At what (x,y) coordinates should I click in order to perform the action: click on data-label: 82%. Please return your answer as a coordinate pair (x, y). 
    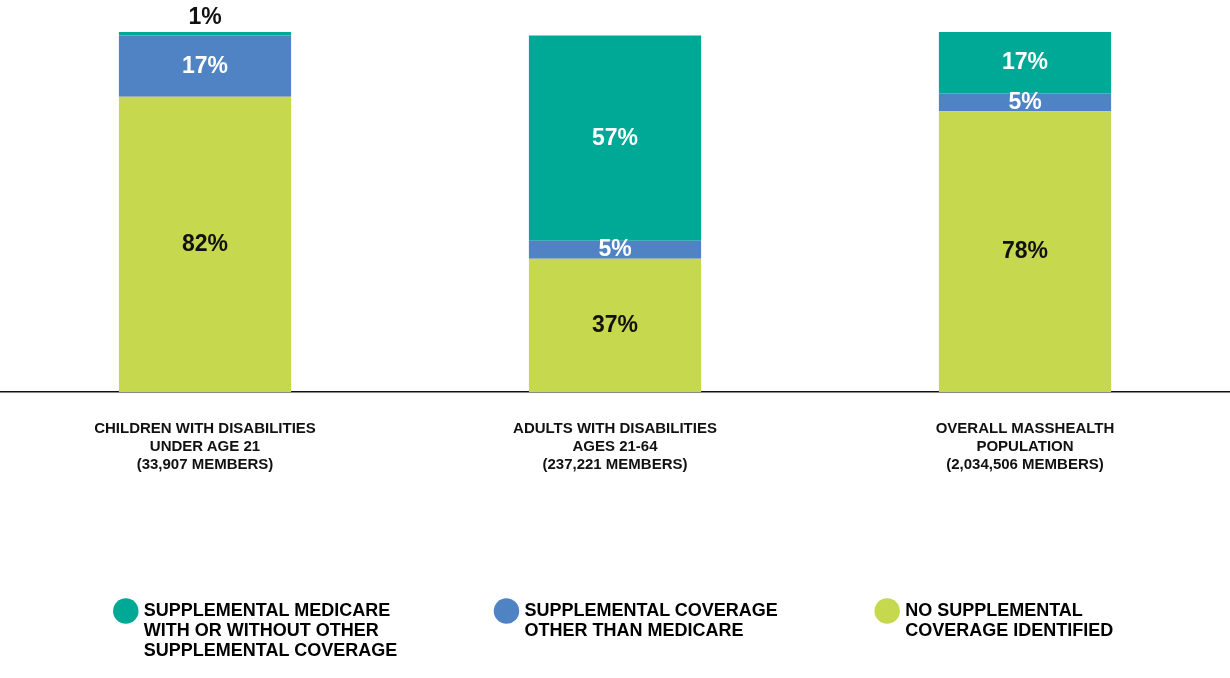
    Looking at the image, I should click on (205, 242).